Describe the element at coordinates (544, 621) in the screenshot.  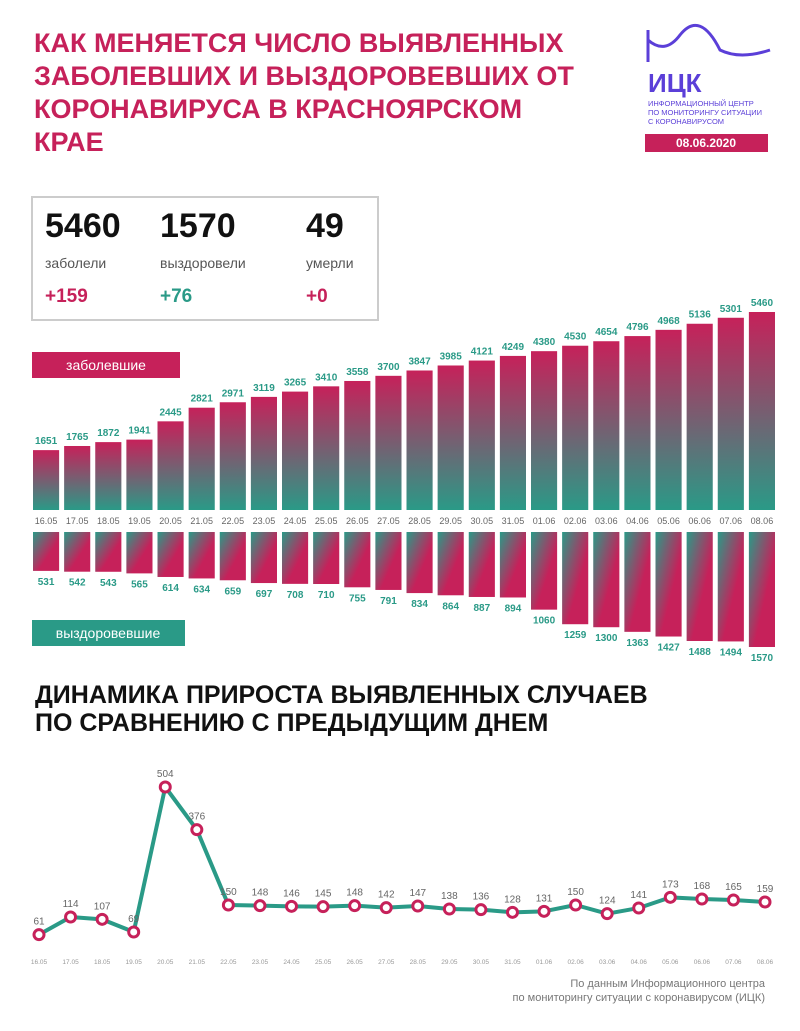
I see `value-label: 1060` at that location.